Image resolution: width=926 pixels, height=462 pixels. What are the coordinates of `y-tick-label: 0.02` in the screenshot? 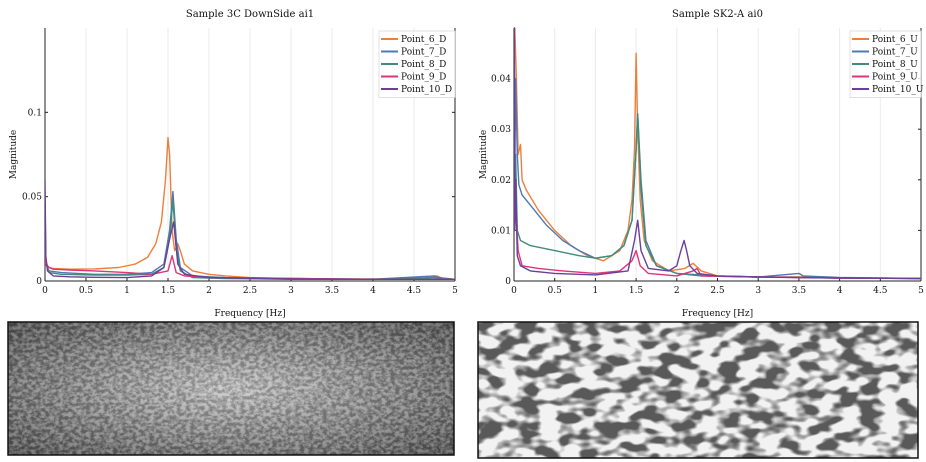 It's located at (501, 181).